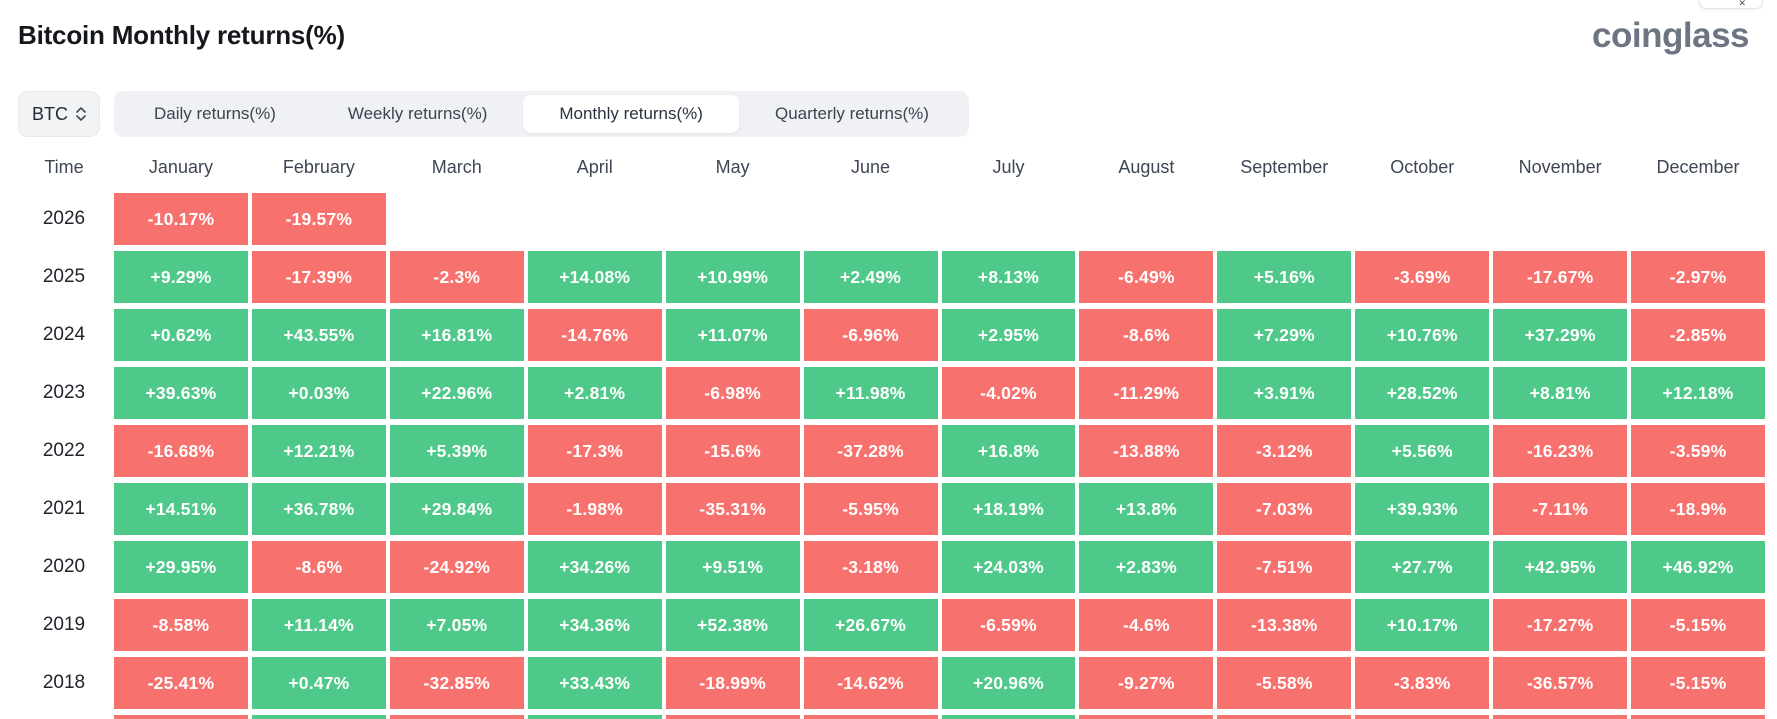 The width and height of the screenshot is (1777, 719). I want to click on symbol-select-value: BTC, so click(50, 113).